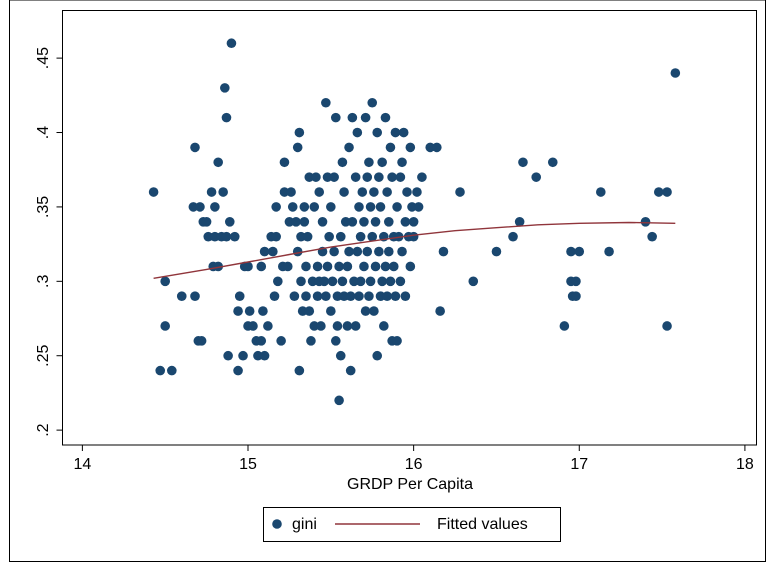  I want to click on x-tick-label: 16, so click(414, 464).